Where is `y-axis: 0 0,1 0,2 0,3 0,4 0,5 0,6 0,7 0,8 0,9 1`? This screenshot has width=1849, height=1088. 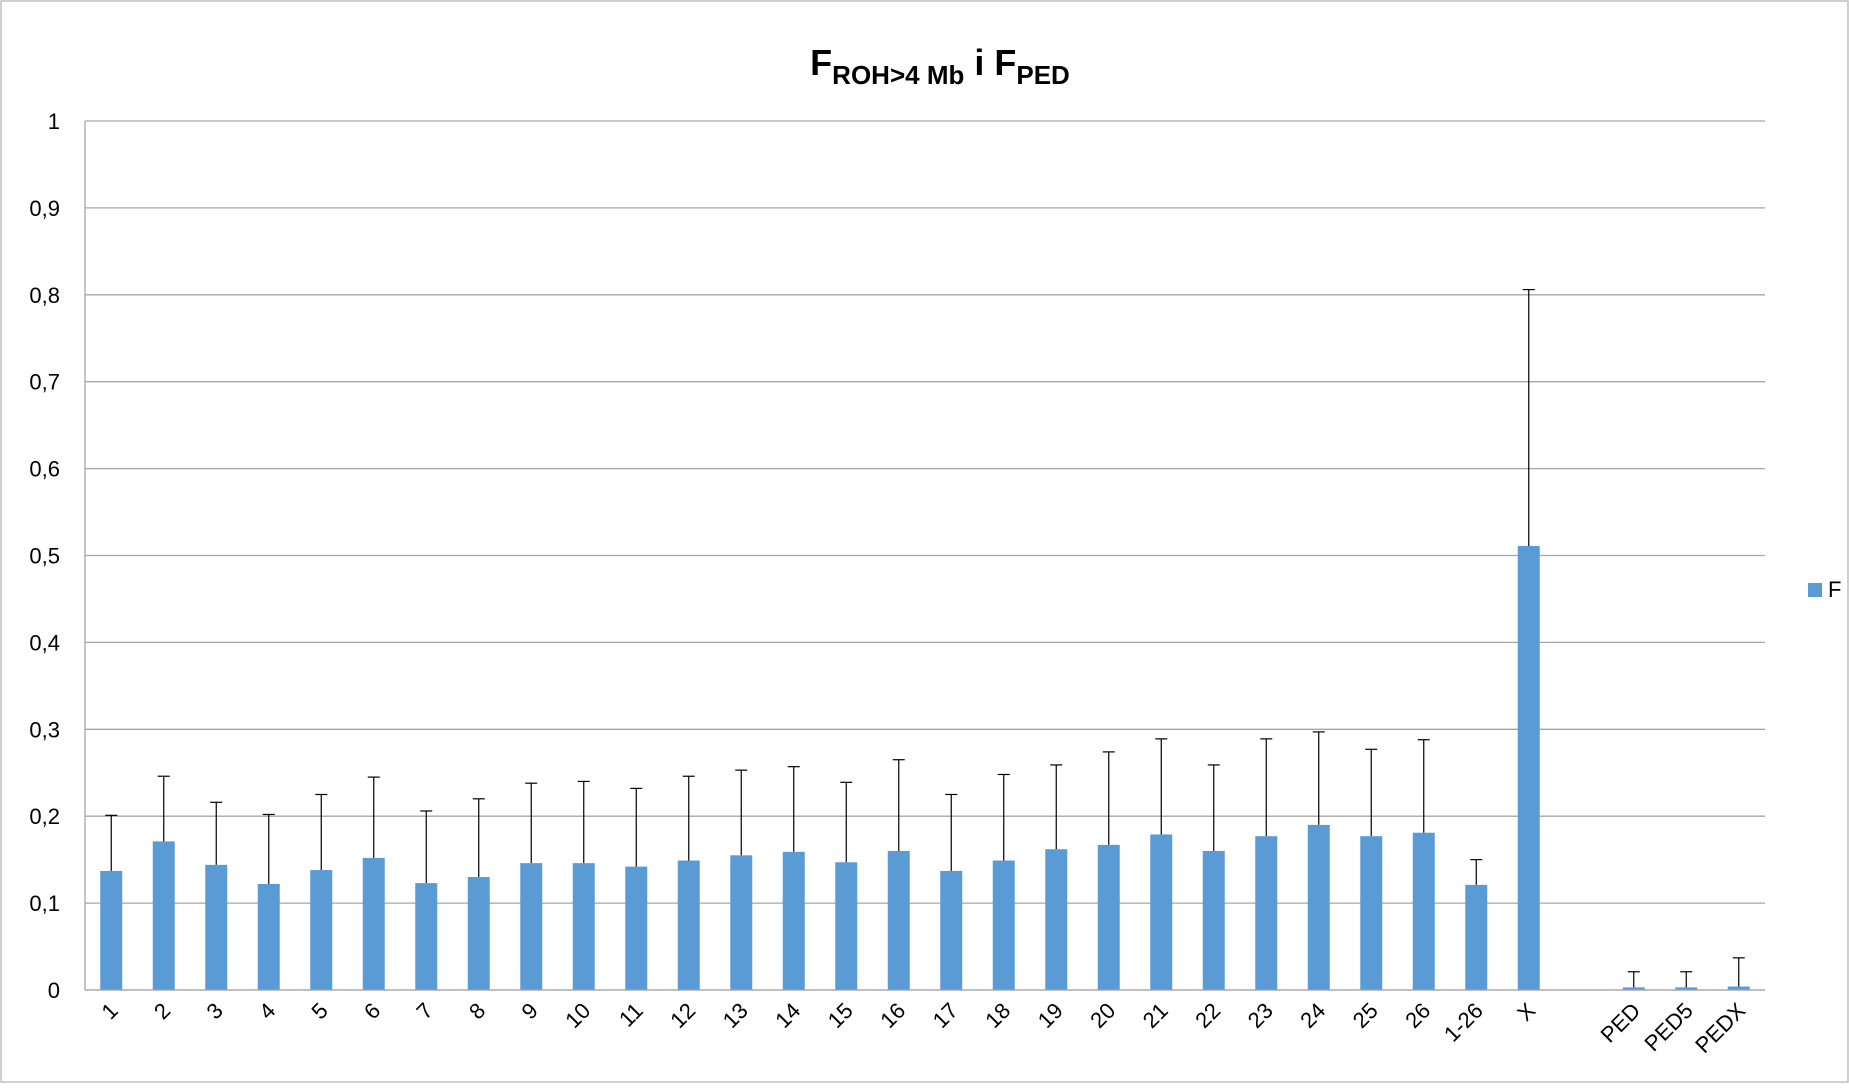 y-axis: 0 0,1 0,2 0,3 0,4 0,5 0,6 0,7 0,8 0,9 1 is located at coordinates (57, 556).